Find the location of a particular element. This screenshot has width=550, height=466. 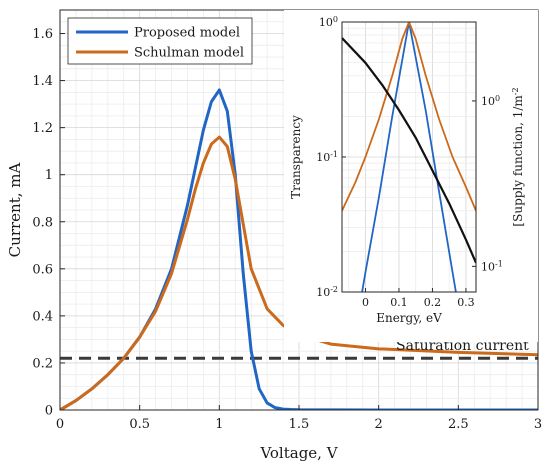

x-tick-label: 0 is located at coordinates (60, 424).